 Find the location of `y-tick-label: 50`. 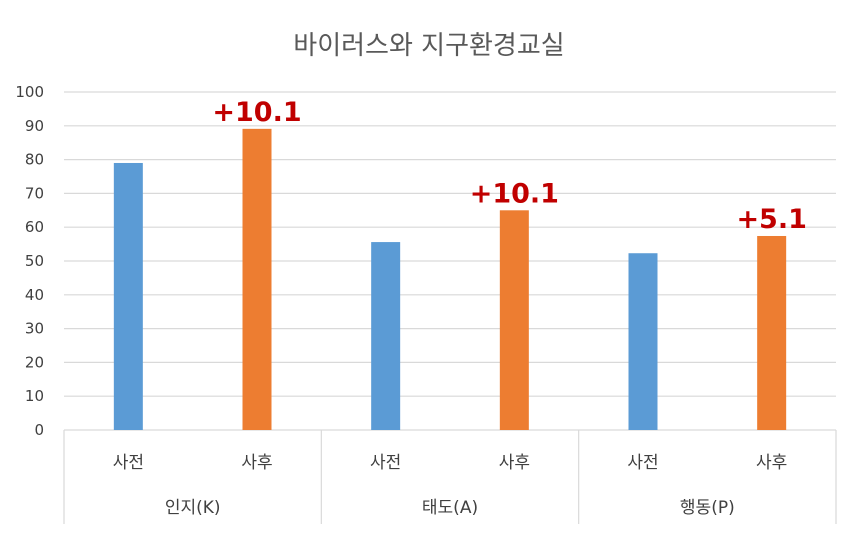

y-tick-label: 50 is located at coordinates (34, 261).